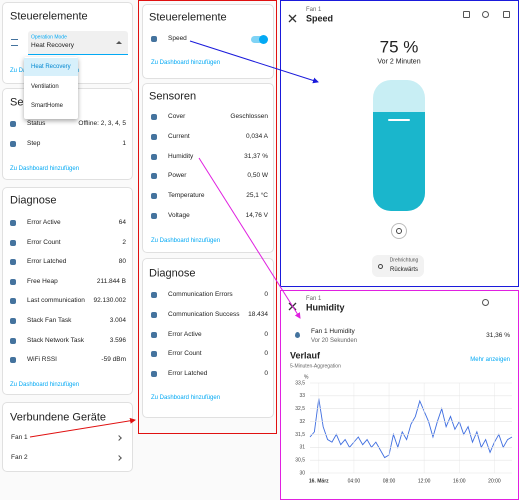  What do you see at coordinates (124, 143) in the screenshot?
I see `row-value: 1` at bounding box center [124, 143].